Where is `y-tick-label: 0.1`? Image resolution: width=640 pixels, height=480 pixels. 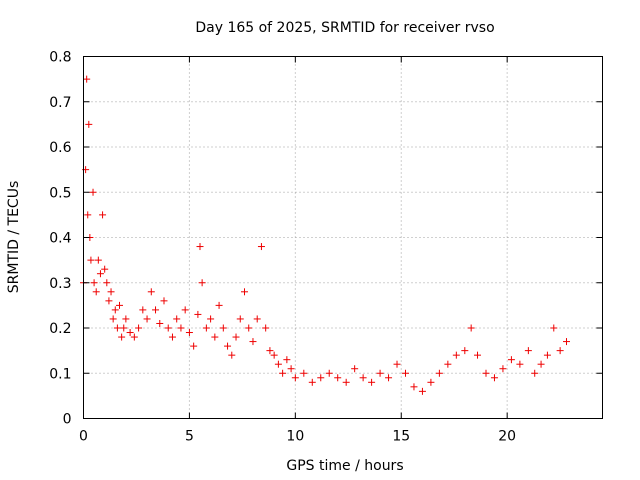 y-tick-label: 0.1 is located at coordinates (60, 374).